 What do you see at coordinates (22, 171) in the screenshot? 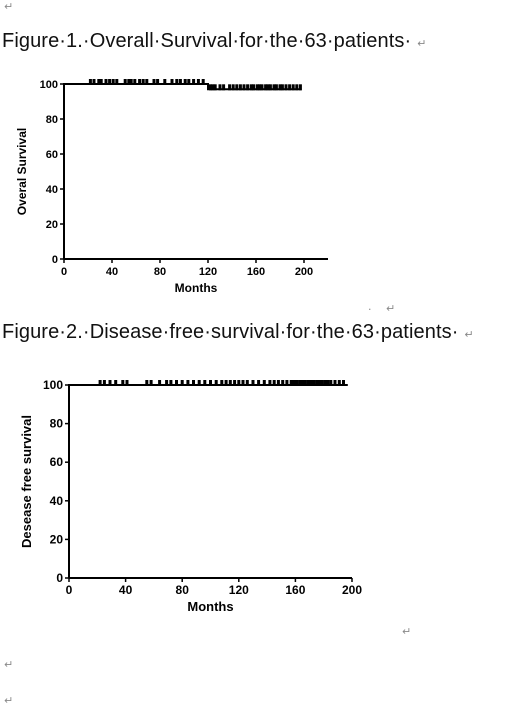
I see `y-axis-label: Overal Survival` at bounding box center [22, 171].